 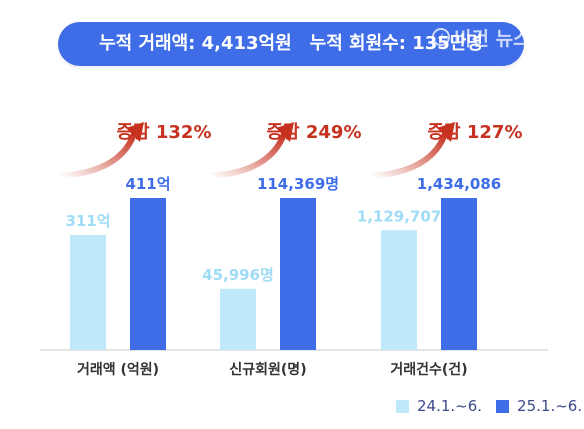 I want to click on growth-annotation-1: 증감 132%, so click(x=164, y=132).